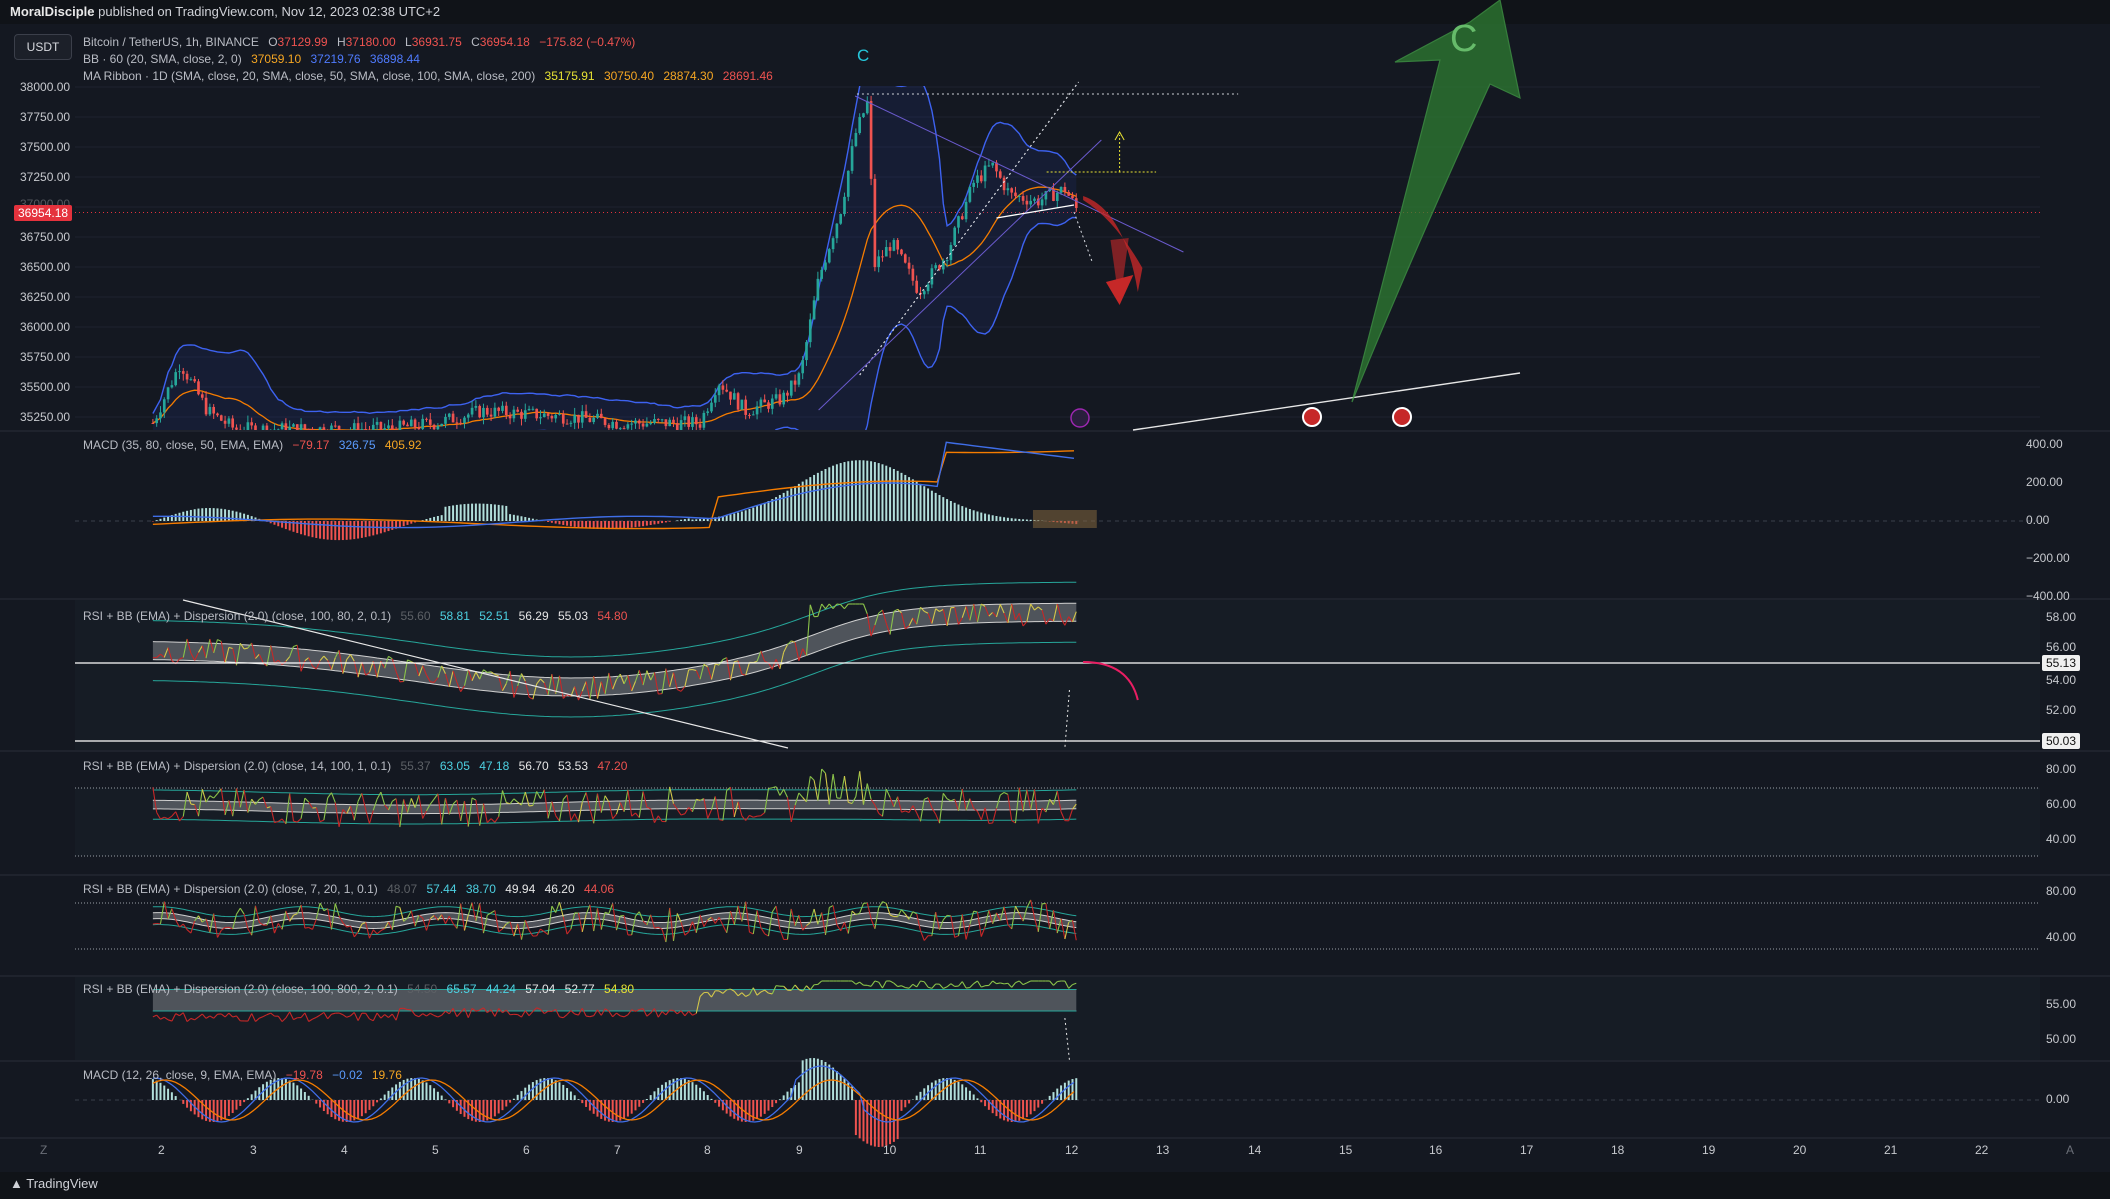 This screenshot has height=1199, width=2110. Describe the element at coordinates (43, 47) in the screenshot. I see `currency-button: USDT` at that location.